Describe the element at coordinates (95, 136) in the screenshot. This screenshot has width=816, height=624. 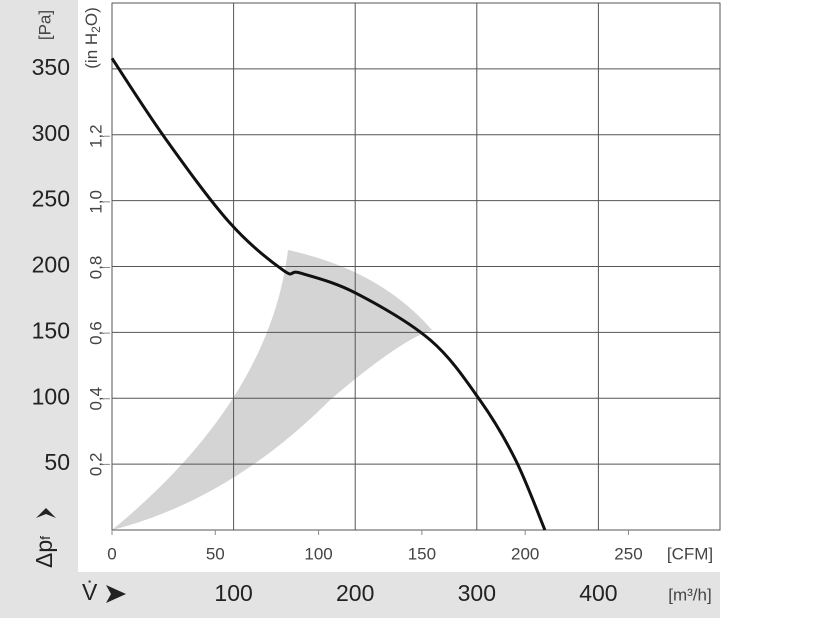
I see `y2-tick-label: 1,2` at that location.